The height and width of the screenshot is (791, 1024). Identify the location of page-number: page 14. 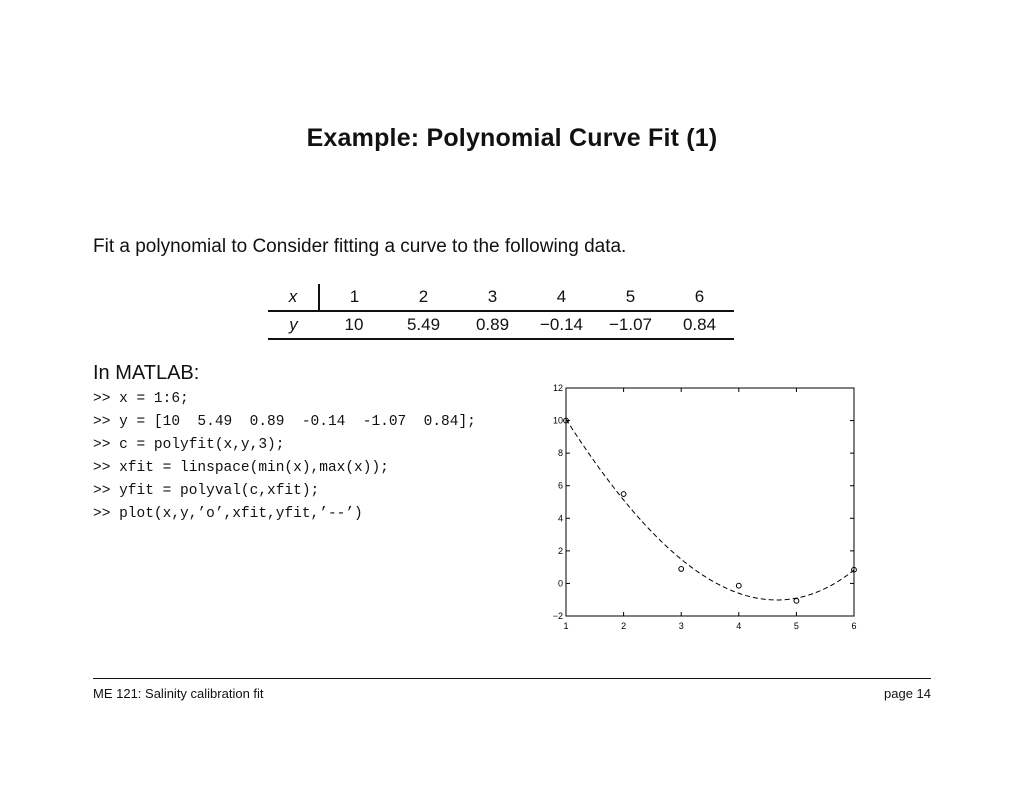
(907, 693).